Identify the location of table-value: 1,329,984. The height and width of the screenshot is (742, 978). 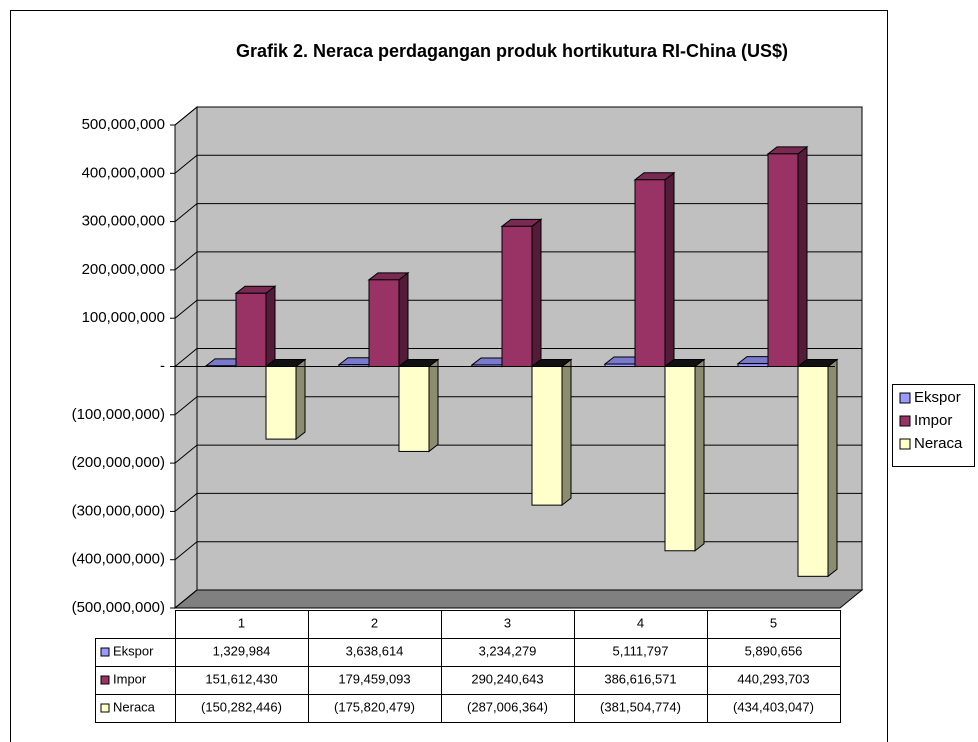
(242, 650).